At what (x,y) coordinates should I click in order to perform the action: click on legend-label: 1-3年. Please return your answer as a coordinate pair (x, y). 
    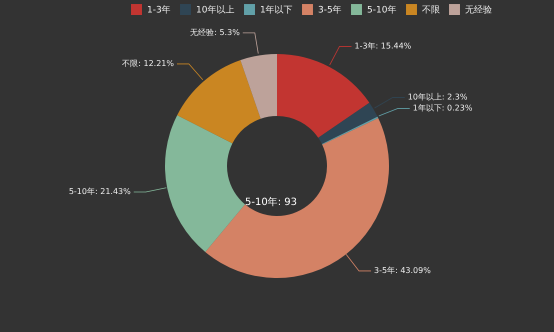
    Looking at the image, I should click on (159, 10).